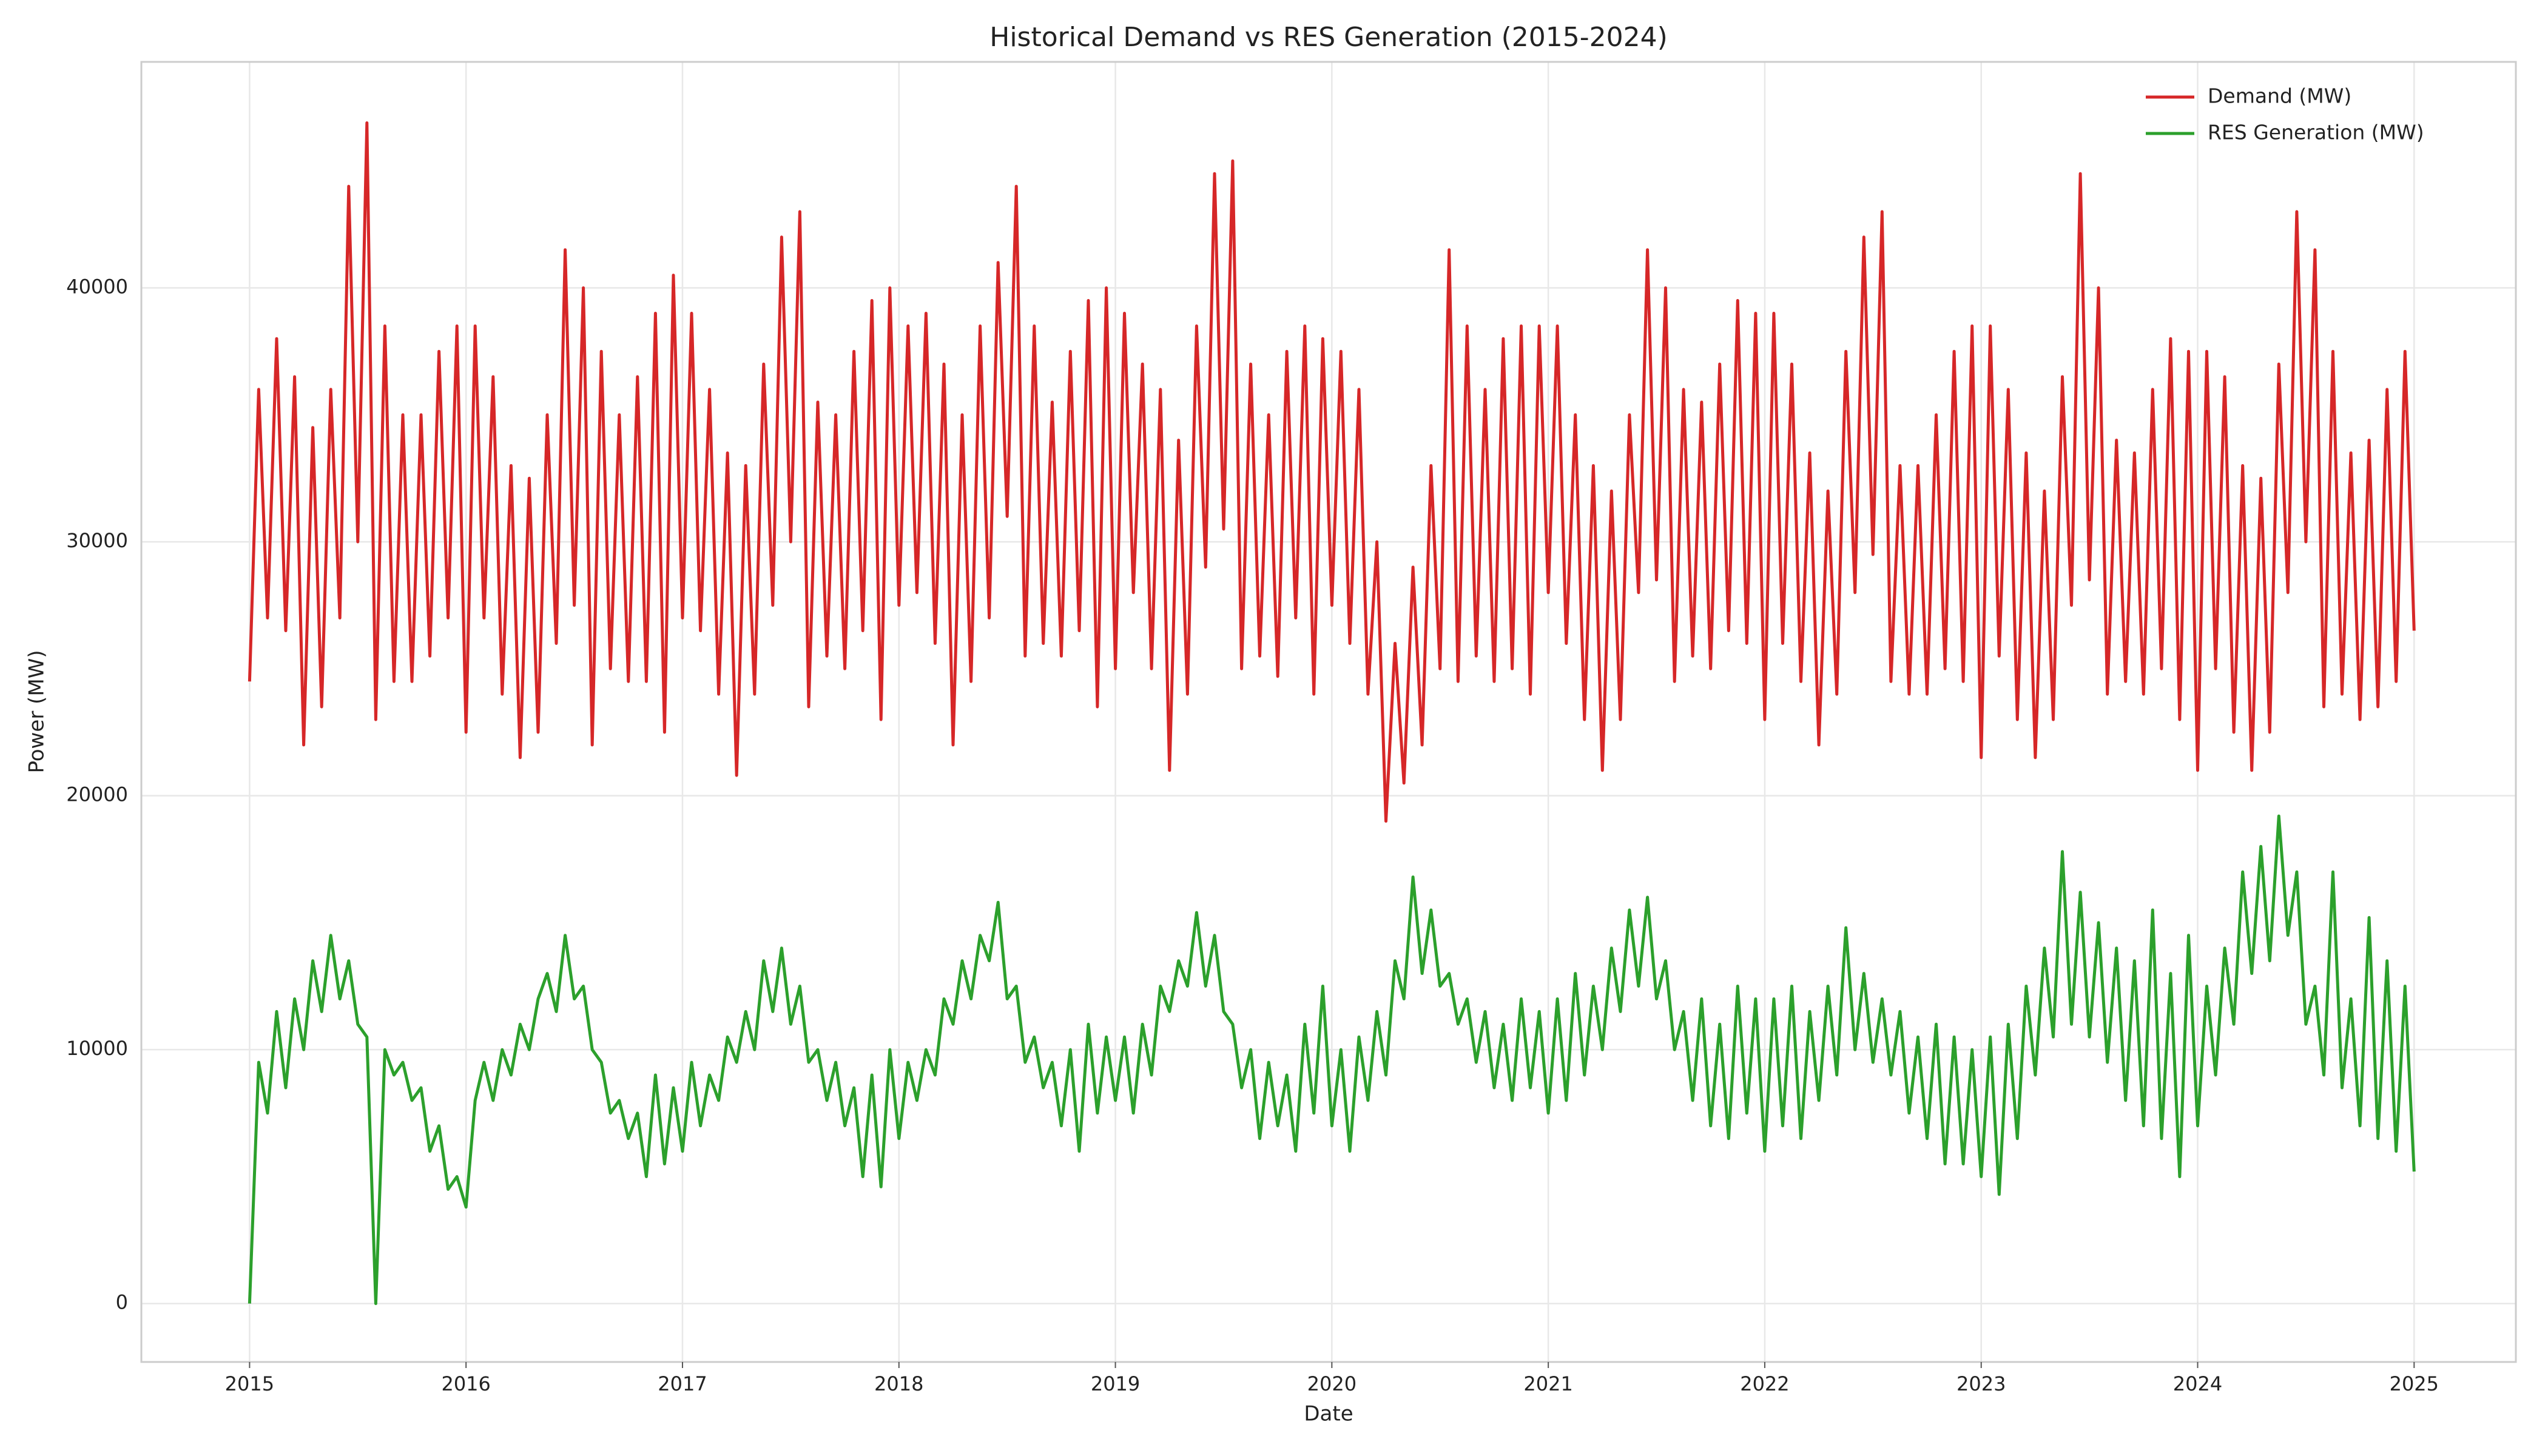  I want to click on x-tick-label: 2020, so click(1332, 1383).